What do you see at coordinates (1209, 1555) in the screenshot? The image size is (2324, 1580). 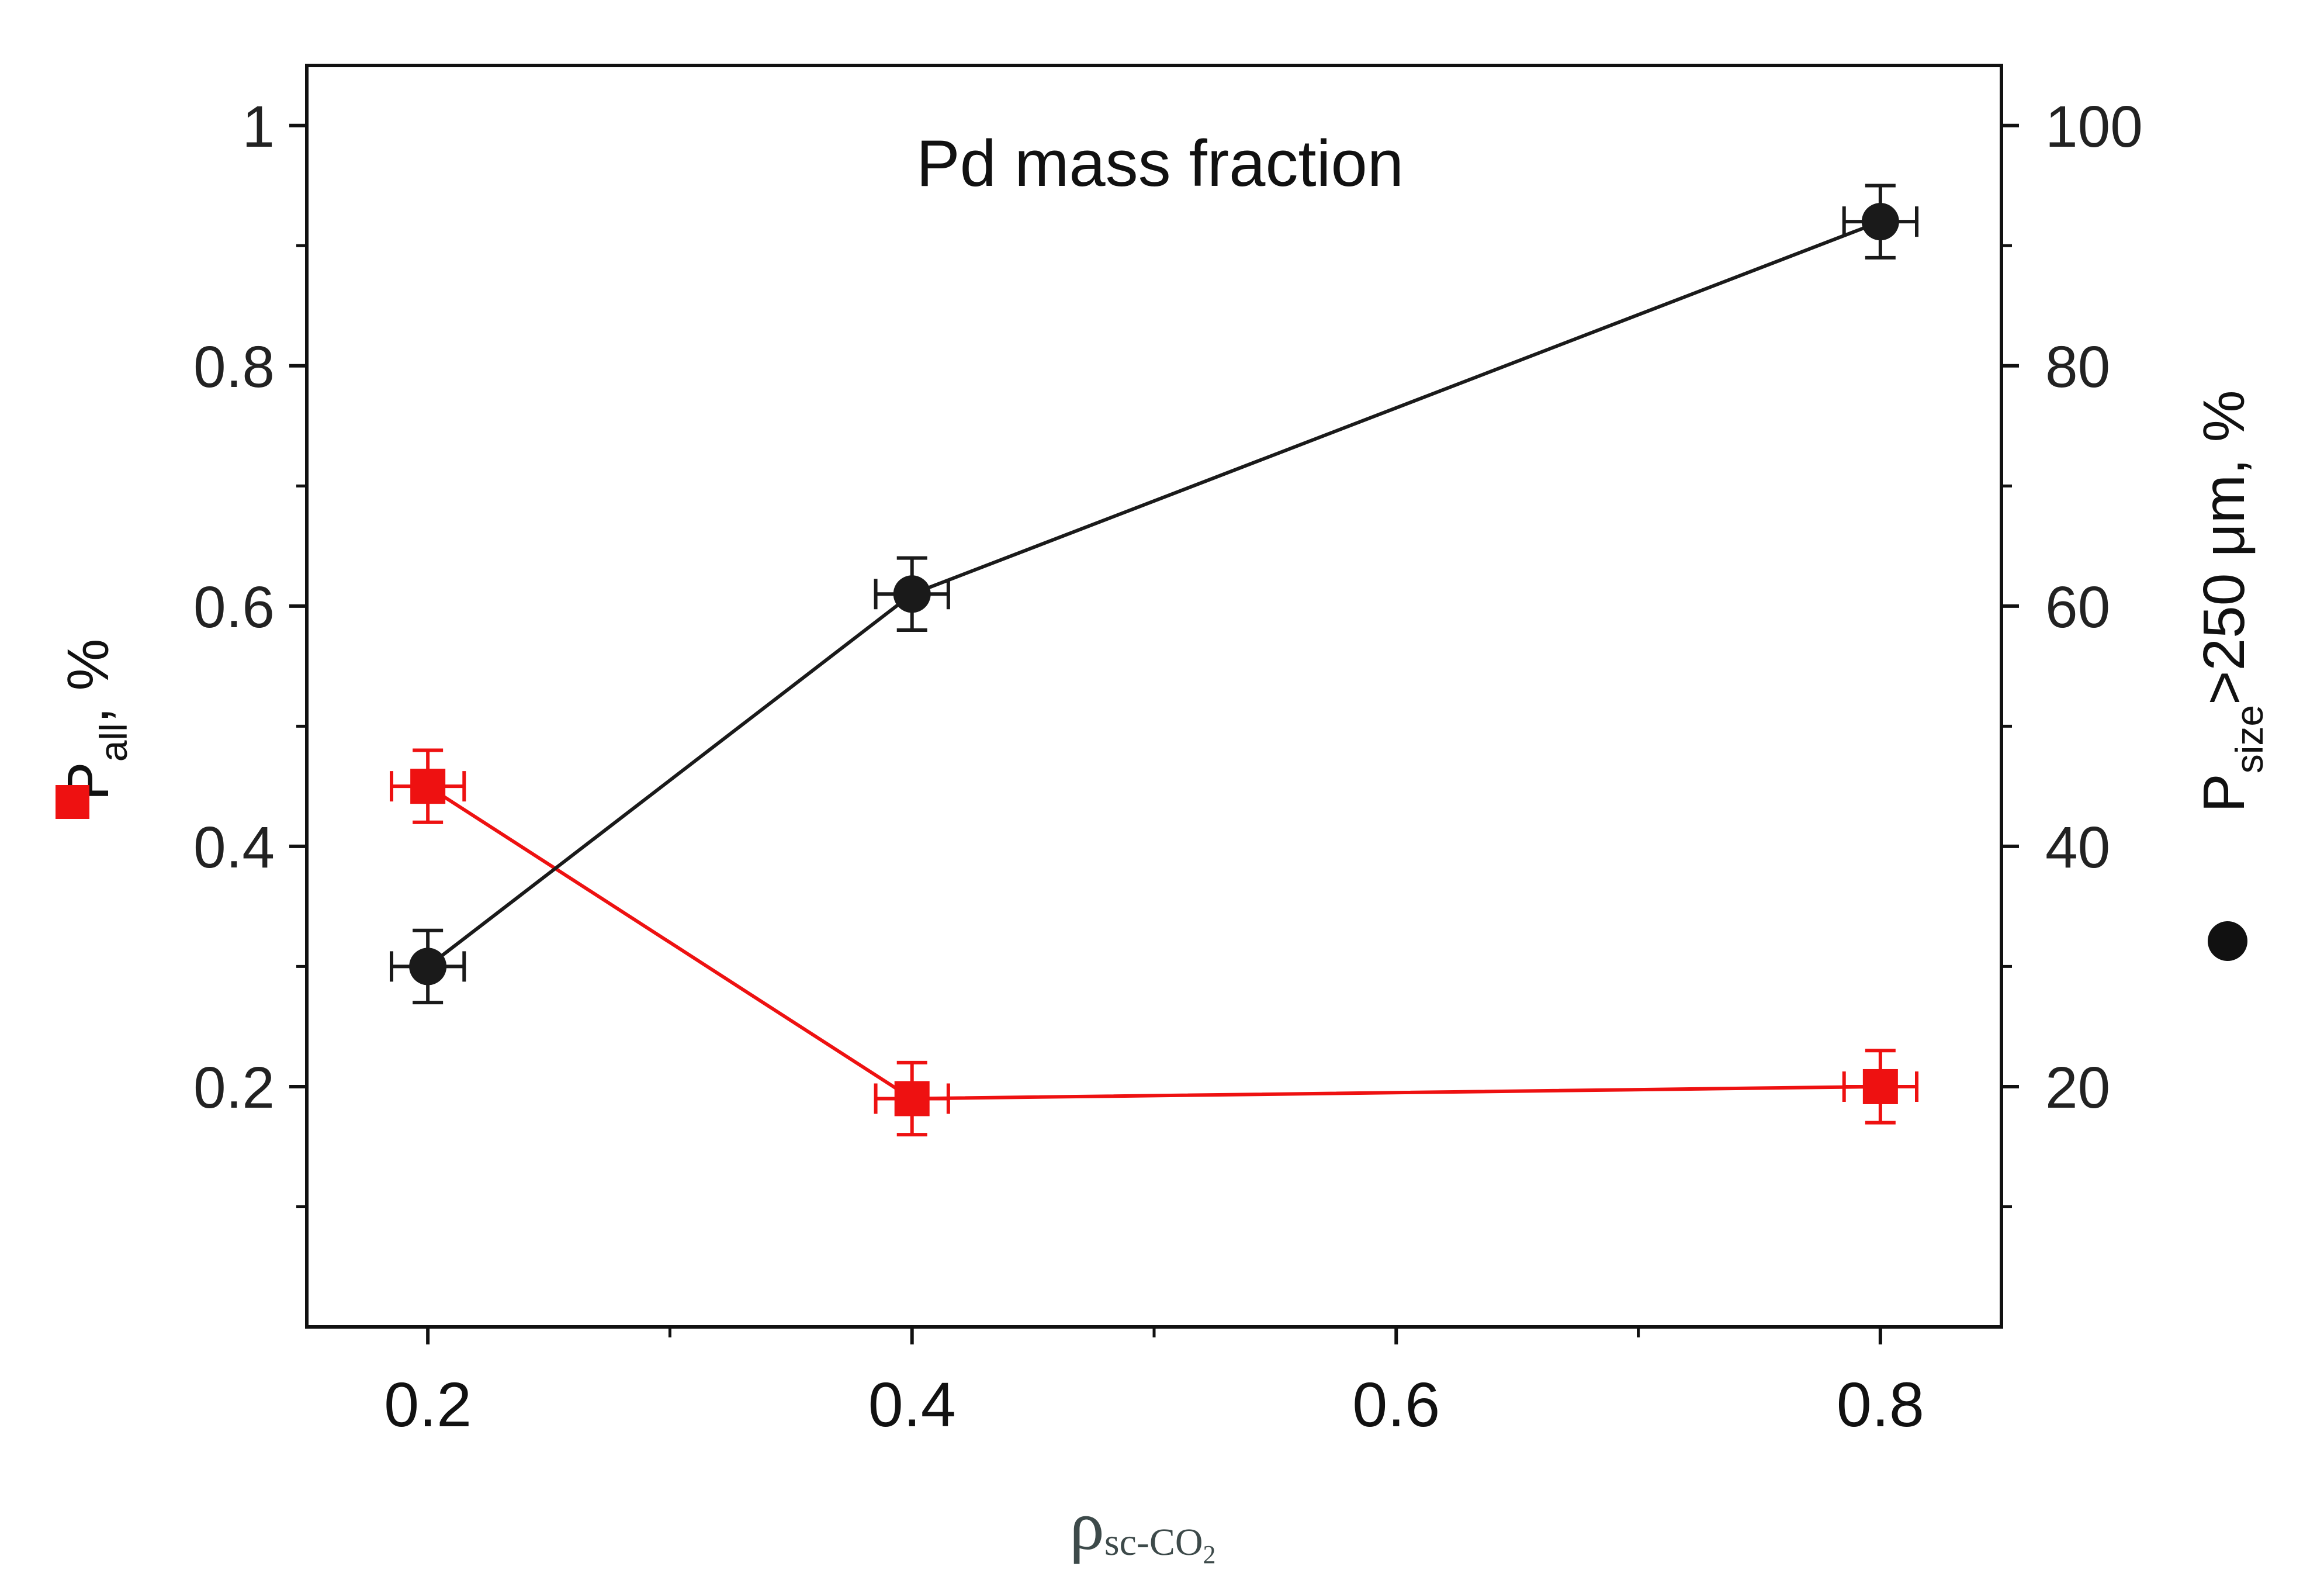 I see `x-axis-title-sub2: 2` at bounding box center [1209, 1555].